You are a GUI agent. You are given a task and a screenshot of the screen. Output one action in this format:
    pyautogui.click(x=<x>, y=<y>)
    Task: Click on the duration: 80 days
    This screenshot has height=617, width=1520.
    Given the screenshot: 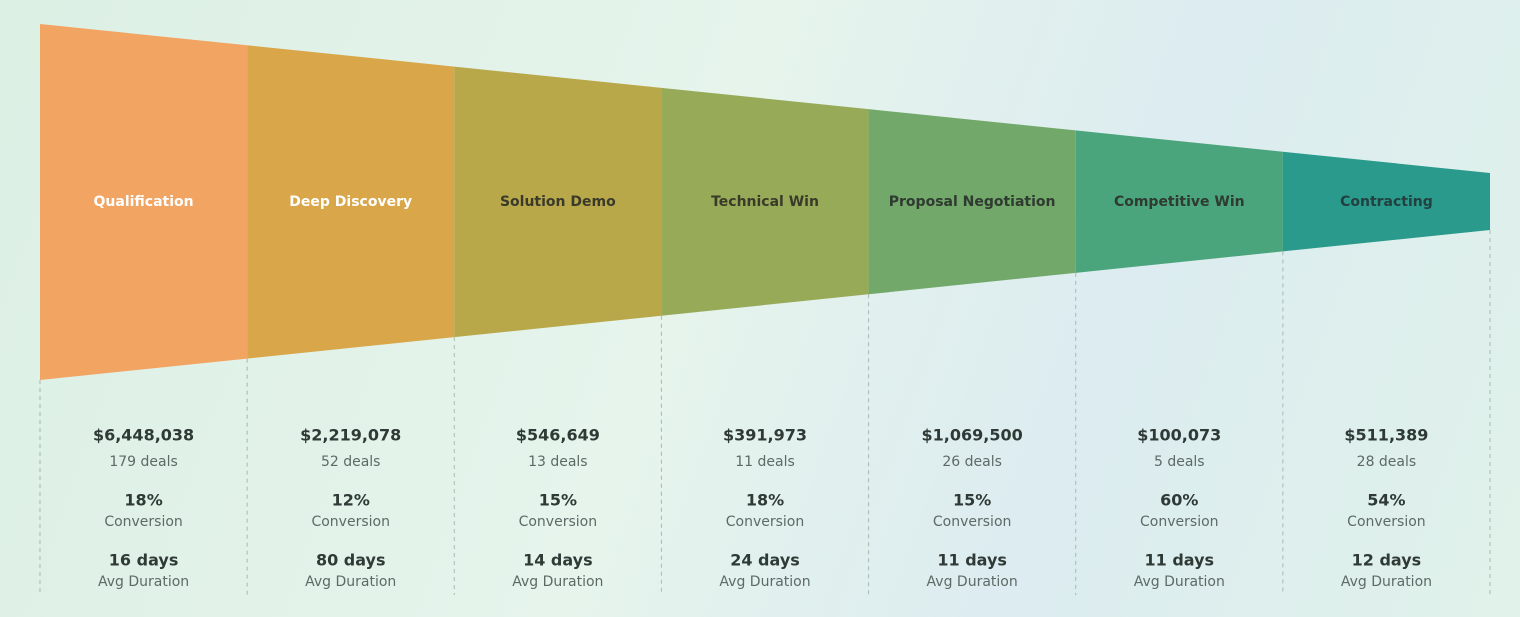 What is the action you would take?
    pyautogui.click(x=351, y=560)
    